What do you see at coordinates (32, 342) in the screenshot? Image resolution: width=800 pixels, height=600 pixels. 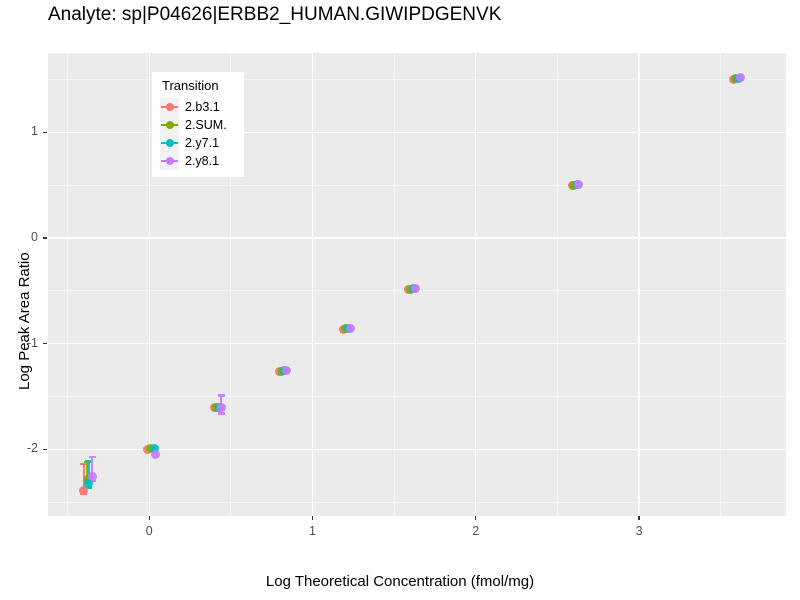 I see `y-tick-label: -1` at bounding box center [32, 342].